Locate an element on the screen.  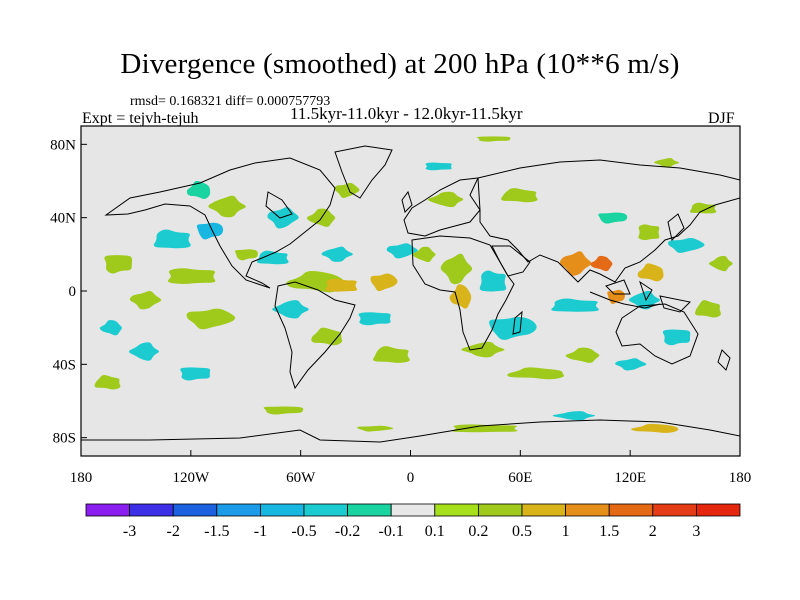
colorbar-label: -0.5 is located at coordinates (303, 531).